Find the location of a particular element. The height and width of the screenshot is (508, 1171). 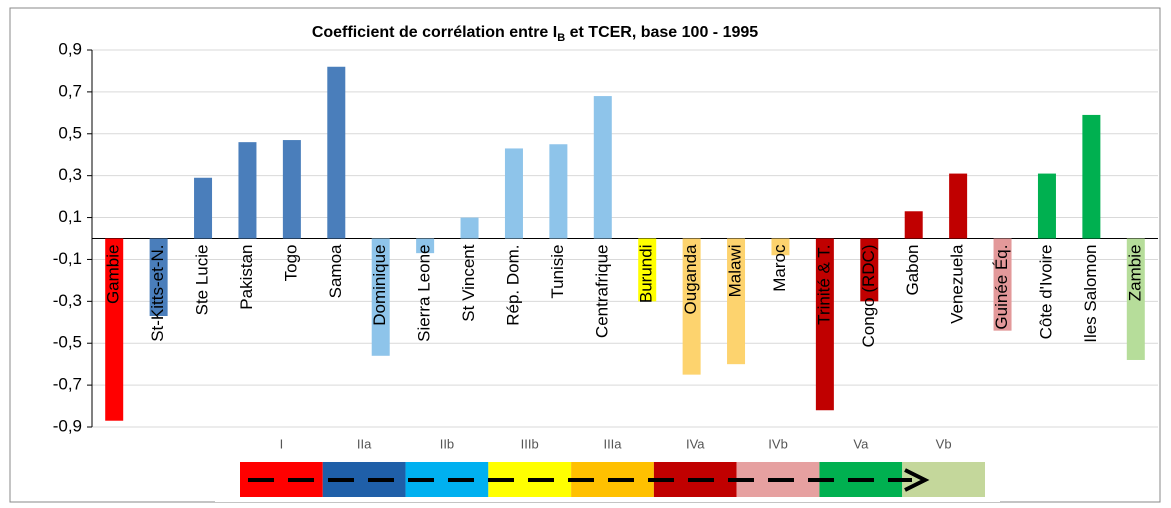

x-tick-label: Ouganda is located at coordinates (690, 279).